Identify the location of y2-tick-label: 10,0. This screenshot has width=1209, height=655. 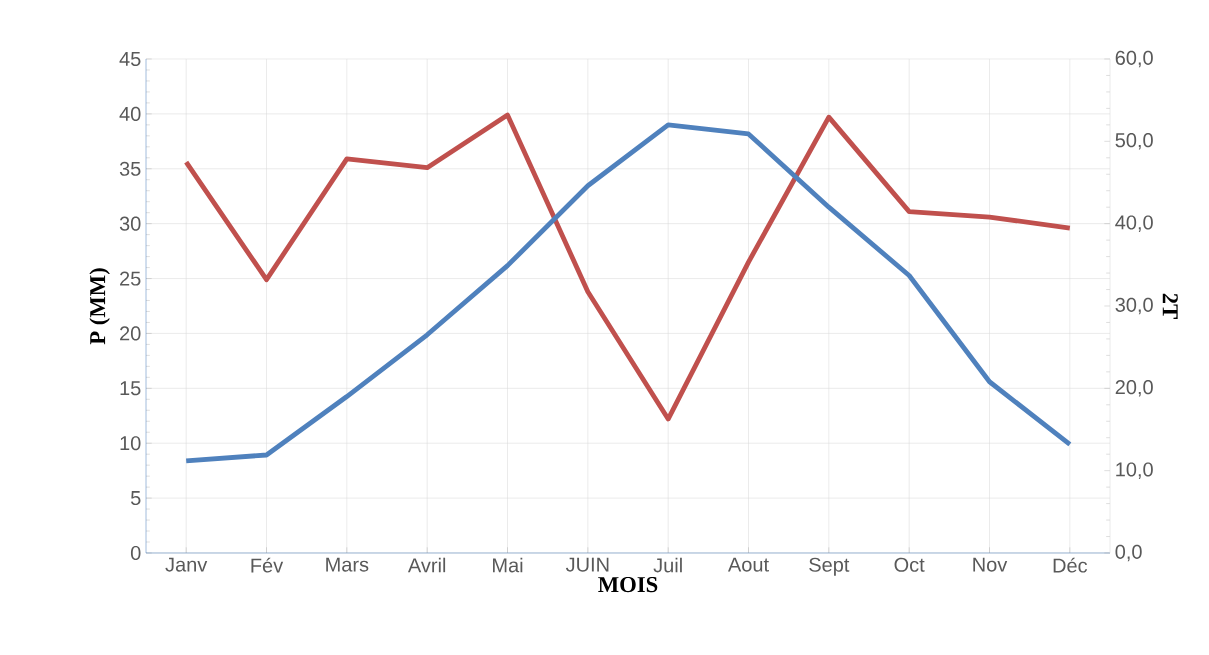
(1134, 470).